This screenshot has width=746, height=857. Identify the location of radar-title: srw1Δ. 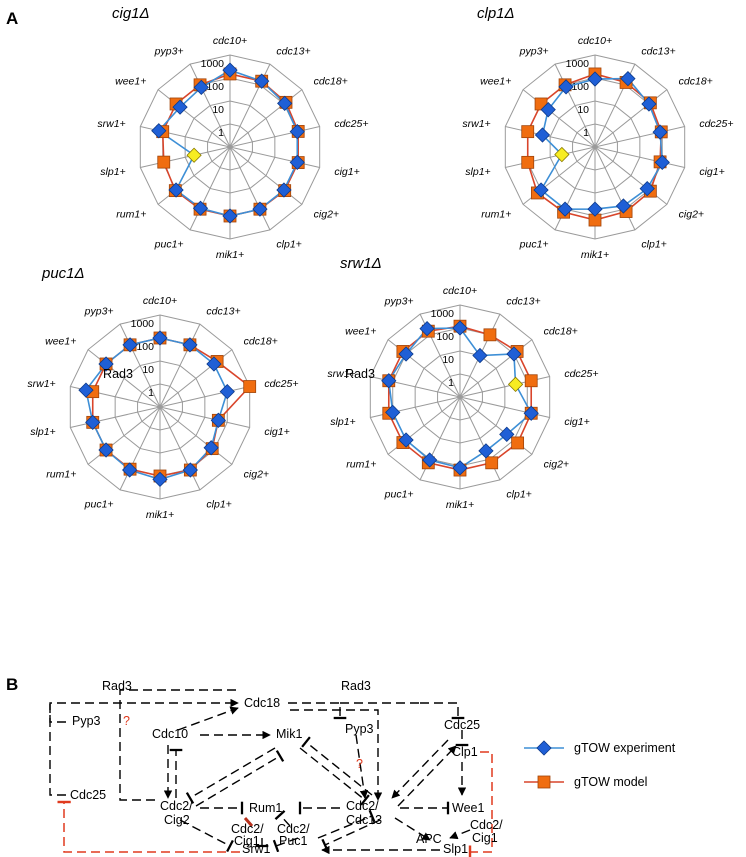
(361, 263).